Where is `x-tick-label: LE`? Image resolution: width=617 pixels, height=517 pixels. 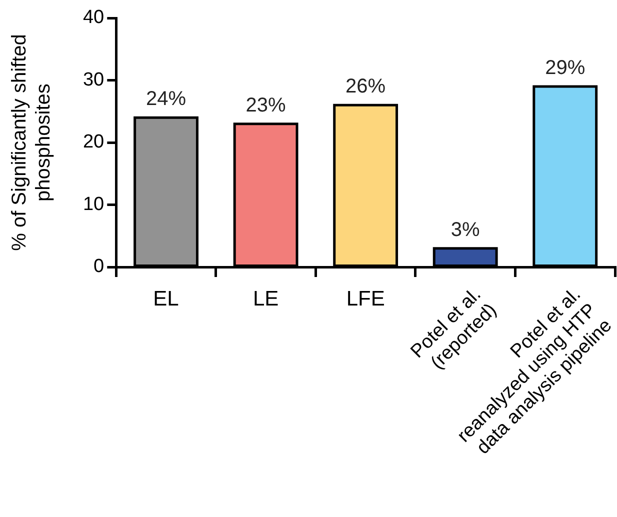
x-tick-label: LE is located at coordinates (265, 298).